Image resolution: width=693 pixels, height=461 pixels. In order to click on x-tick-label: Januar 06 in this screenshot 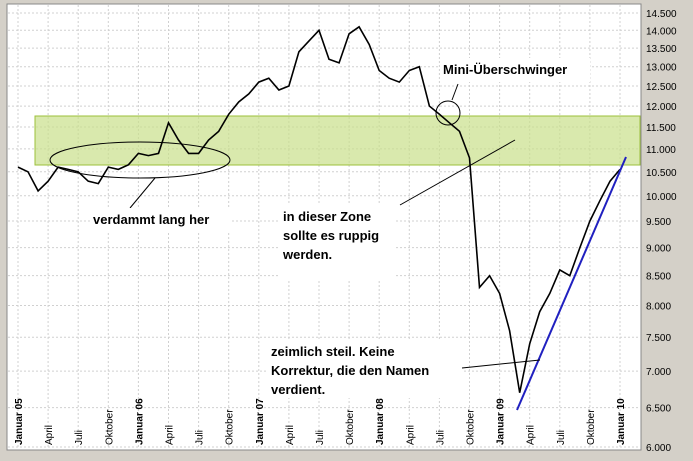, I will do `click(139, 421)`.